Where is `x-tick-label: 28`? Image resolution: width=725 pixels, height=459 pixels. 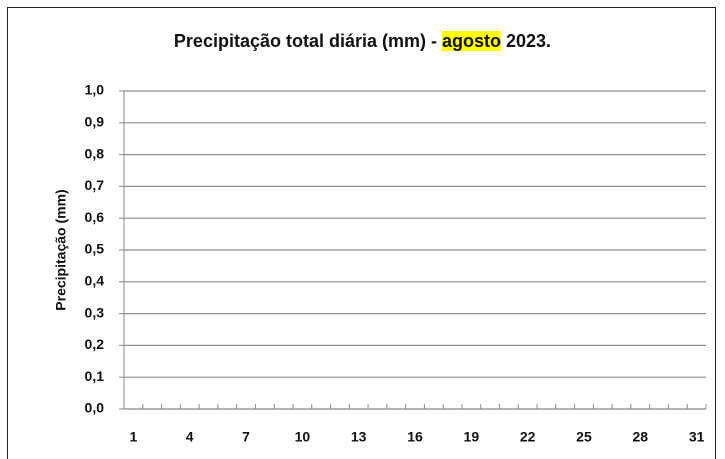
x-tick-label: 28 is located at coordinates (641, 437).